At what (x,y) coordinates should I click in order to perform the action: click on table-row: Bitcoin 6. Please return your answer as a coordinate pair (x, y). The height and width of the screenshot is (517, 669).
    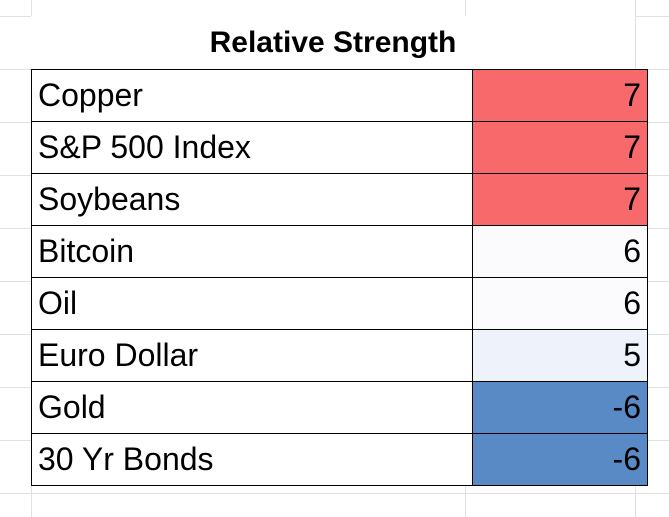
    Looking at the image, I should click on (339, 251).